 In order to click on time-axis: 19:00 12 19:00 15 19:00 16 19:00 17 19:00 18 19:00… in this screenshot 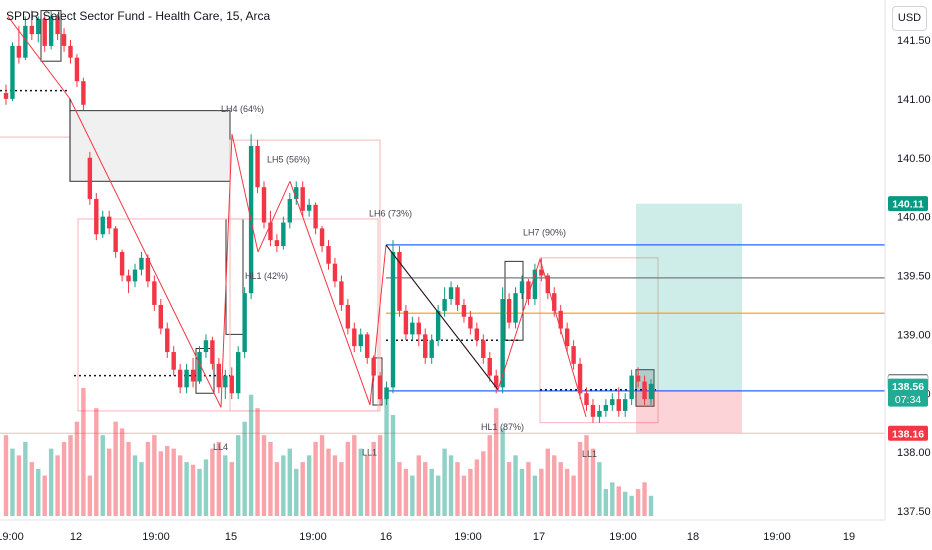, I will do `click(442, 531)`.